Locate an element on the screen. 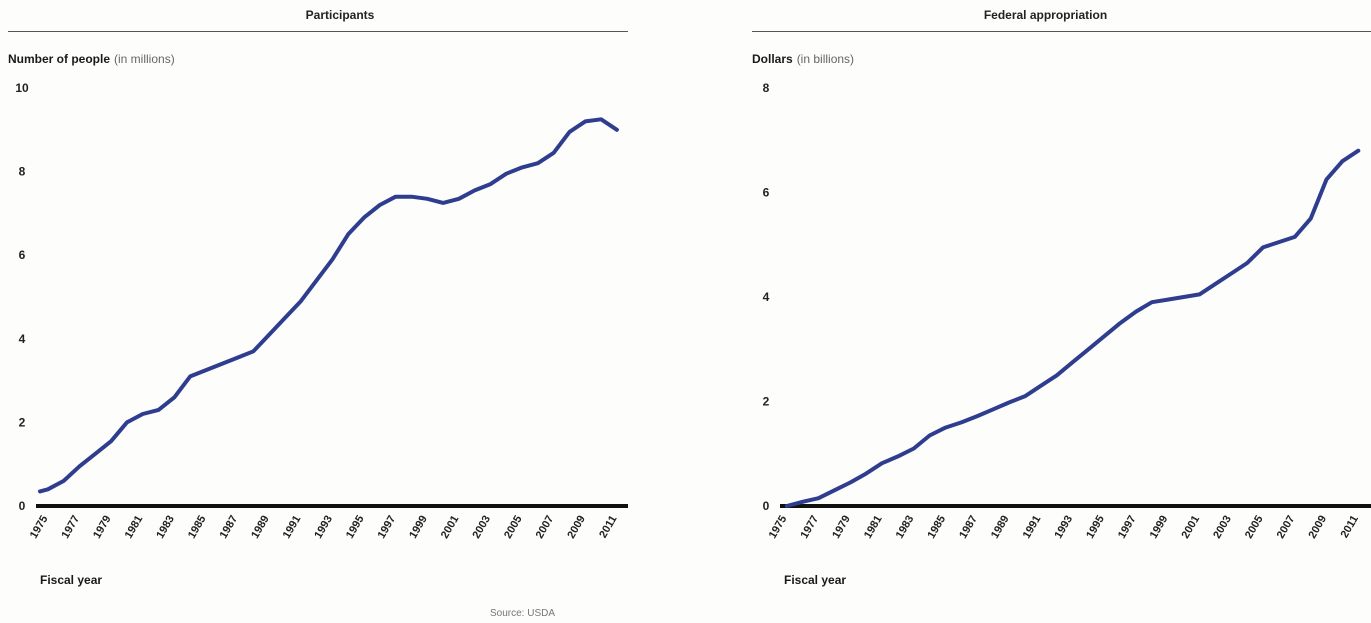 This screenshot has width=1371, height=623. y-tick-label: 10 is located at coordinates (22, 88).